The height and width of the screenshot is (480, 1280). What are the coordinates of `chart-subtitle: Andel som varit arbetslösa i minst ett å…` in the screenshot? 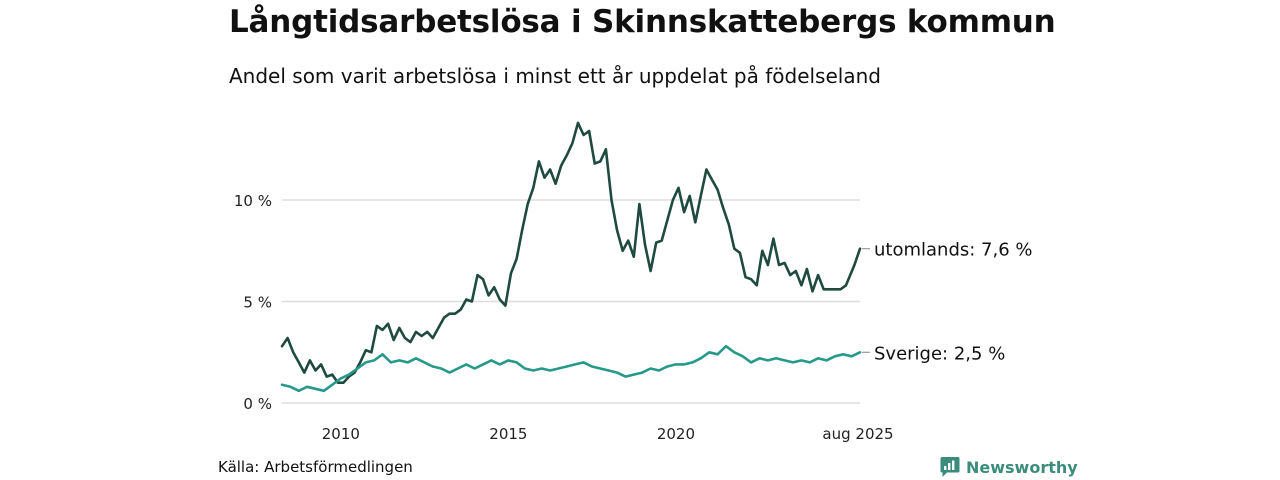 It's located at (555, 76).